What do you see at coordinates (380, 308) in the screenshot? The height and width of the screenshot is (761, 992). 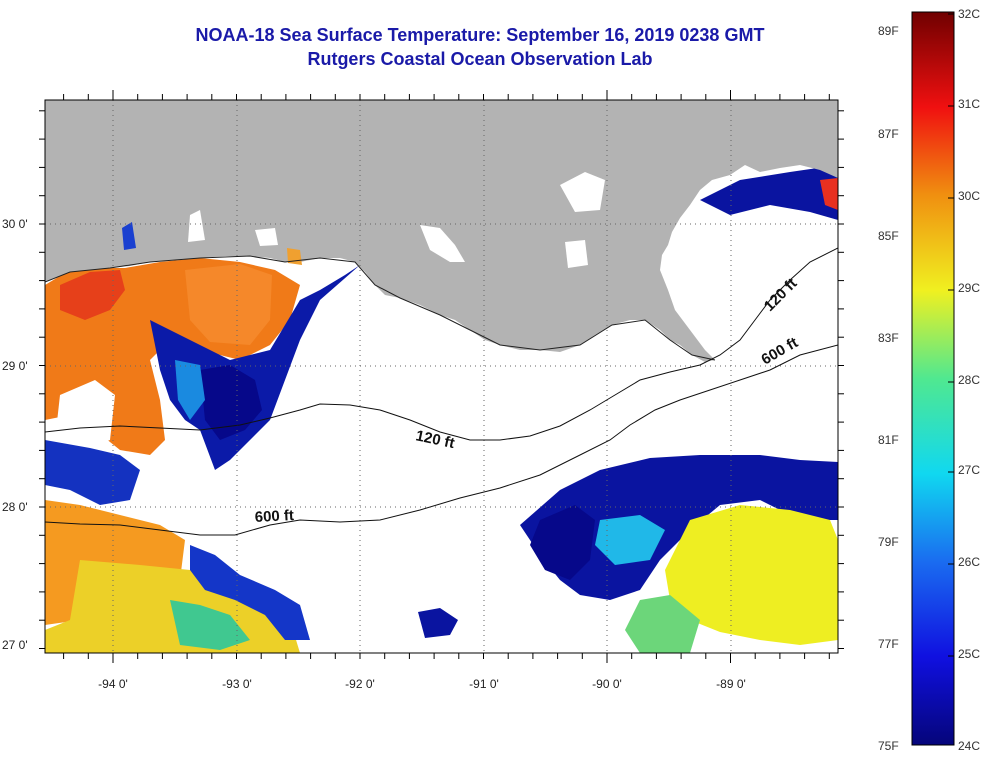 I see `contour-coastline` at bounding box center [380, 308].